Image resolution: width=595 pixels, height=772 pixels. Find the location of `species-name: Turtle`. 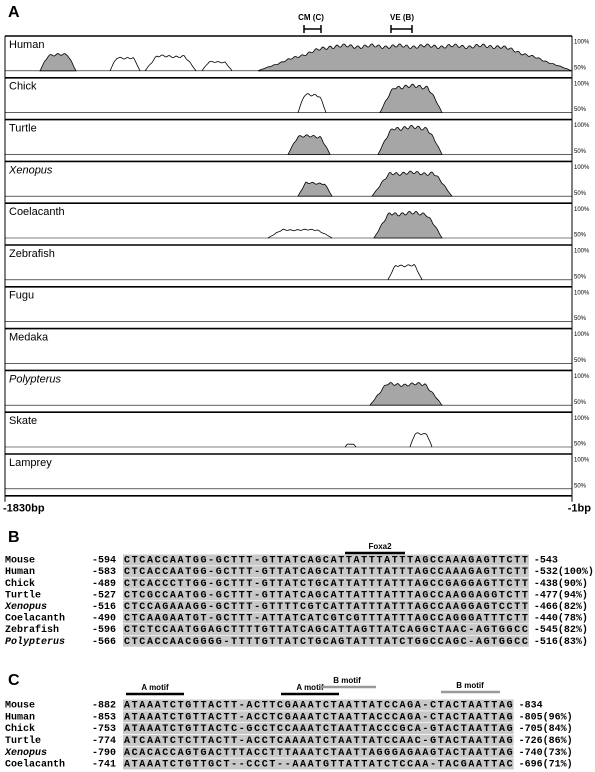

species-name: Turtle is located at coordinates (23, 741).